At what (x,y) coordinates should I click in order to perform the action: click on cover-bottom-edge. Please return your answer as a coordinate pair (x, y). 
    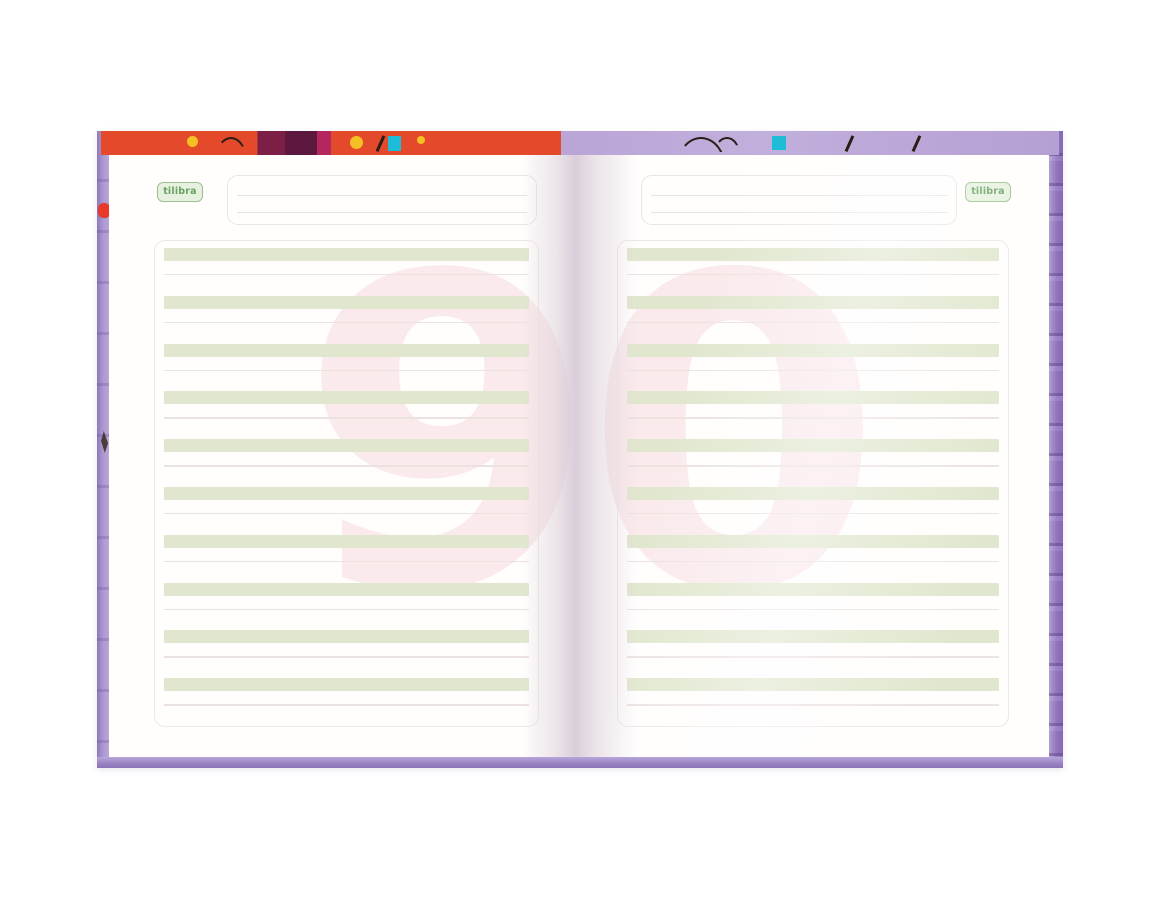
    Looking at the image, I should click on (580, 762).